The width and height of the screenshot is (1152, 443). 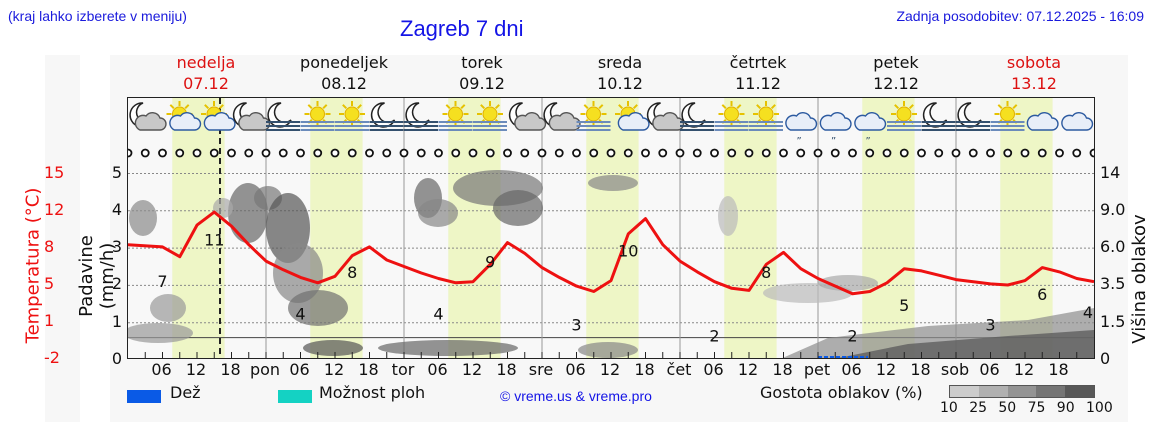 I want to click on temp-axis-panel, so click(x=62, y=238).